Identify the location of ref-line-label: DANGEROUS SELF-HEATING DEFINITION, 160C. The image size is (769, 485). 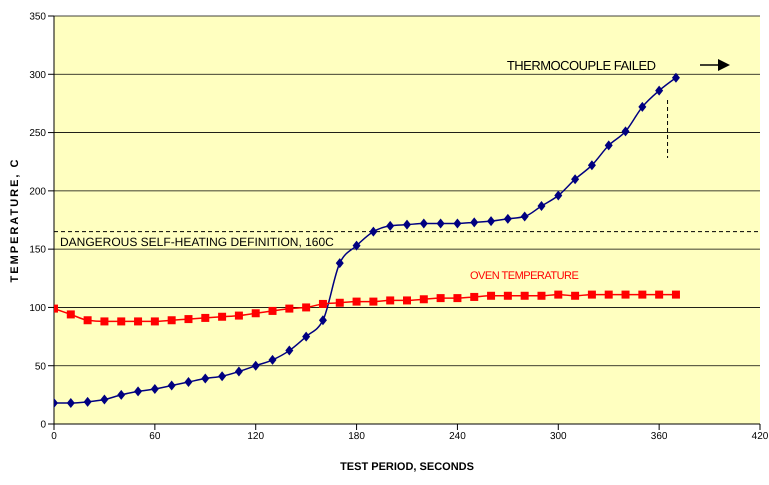
(197, 242).